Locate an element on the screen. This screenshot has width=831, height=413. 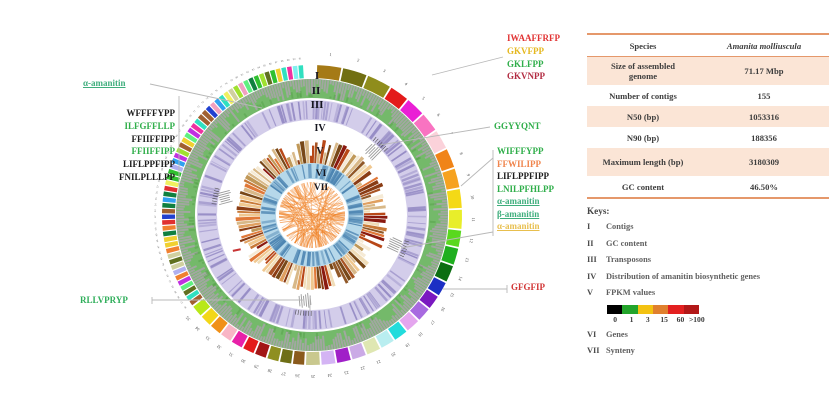
peptide-label: FFIIFFIPP is located at coordinates (153, 138).